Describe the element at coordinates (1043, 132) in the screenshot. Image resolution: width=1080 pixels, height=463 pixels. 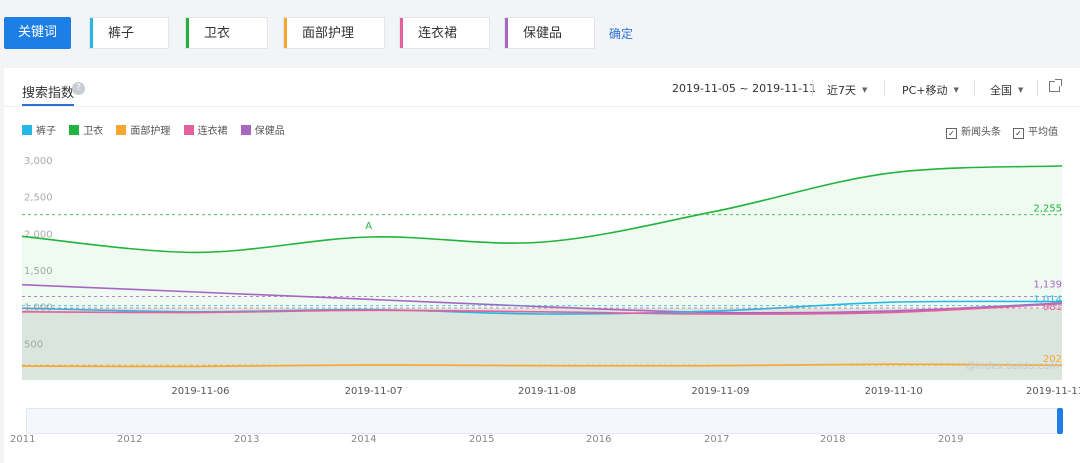
I see `checkbox-label: 平均值` at that location.